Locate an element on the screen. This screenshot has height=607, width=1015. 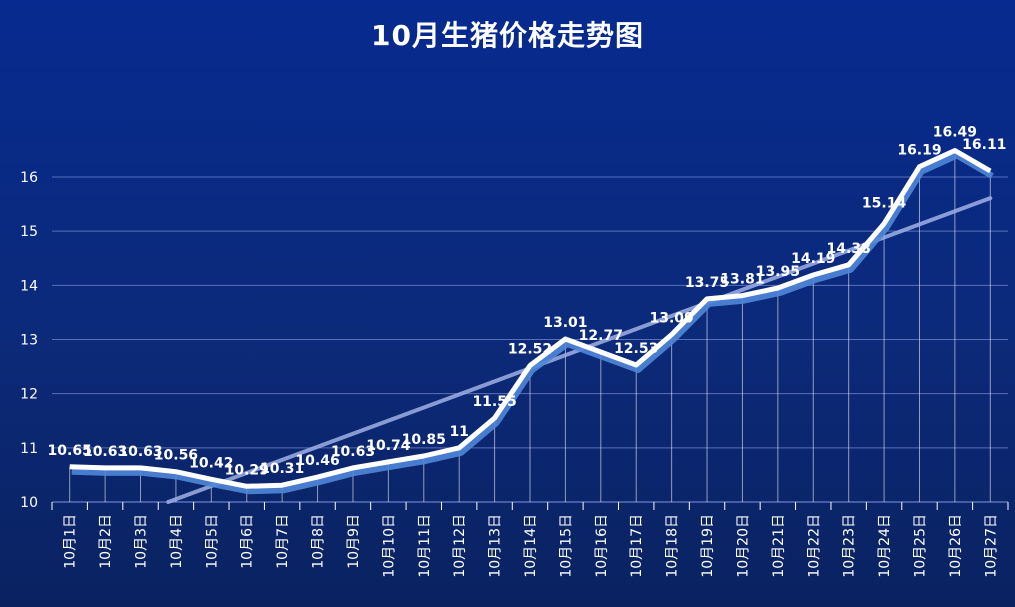
data-label: 10.29 is located at coordinates (247, 470).